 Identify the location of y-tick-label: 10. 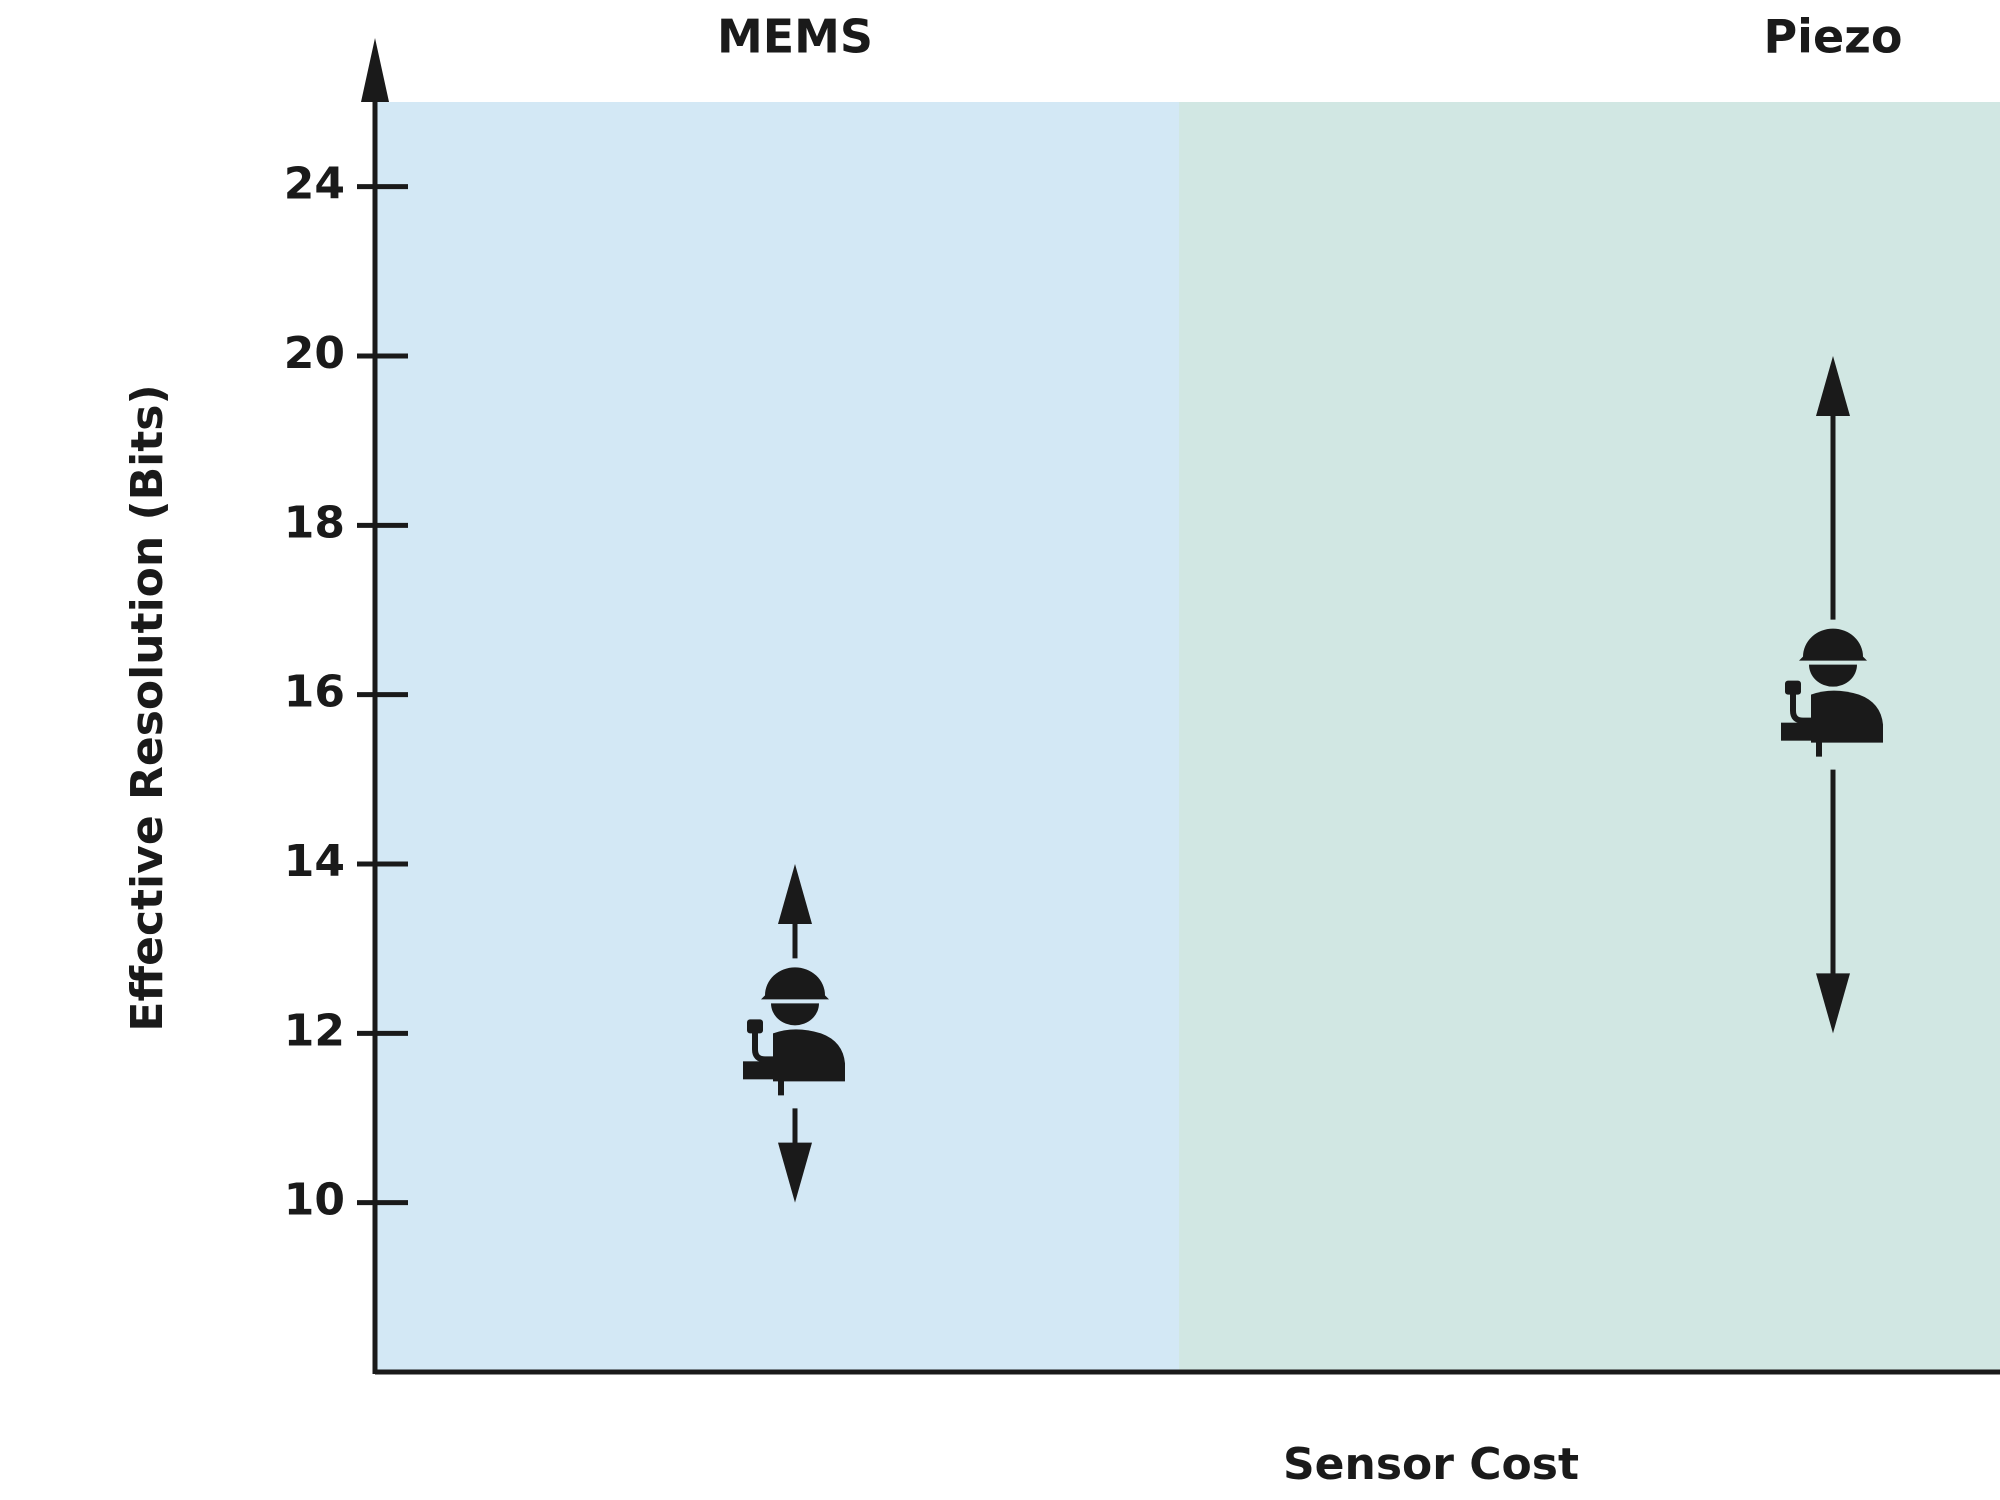
(314, 1200).